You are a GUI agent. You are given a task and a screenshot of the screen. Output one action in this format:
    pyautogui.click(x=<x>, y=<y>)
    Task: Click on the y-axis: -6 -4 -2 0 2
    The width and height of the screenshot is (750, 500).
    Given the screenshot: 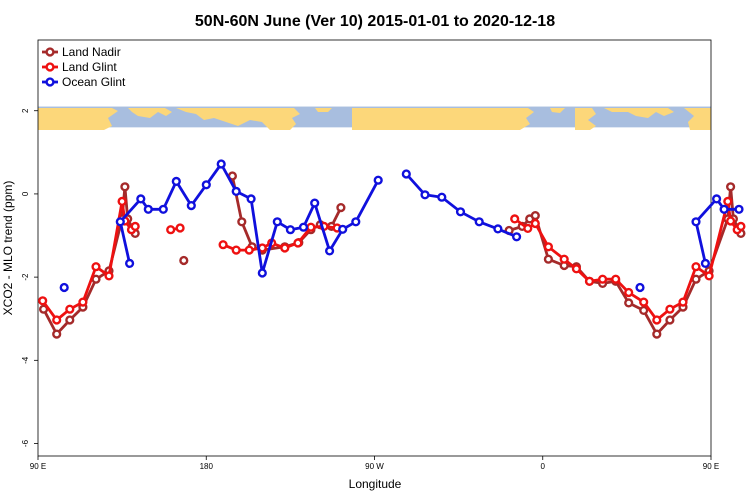 What is the action you would take?
    pyautogui.click(x=29, y=277)
    